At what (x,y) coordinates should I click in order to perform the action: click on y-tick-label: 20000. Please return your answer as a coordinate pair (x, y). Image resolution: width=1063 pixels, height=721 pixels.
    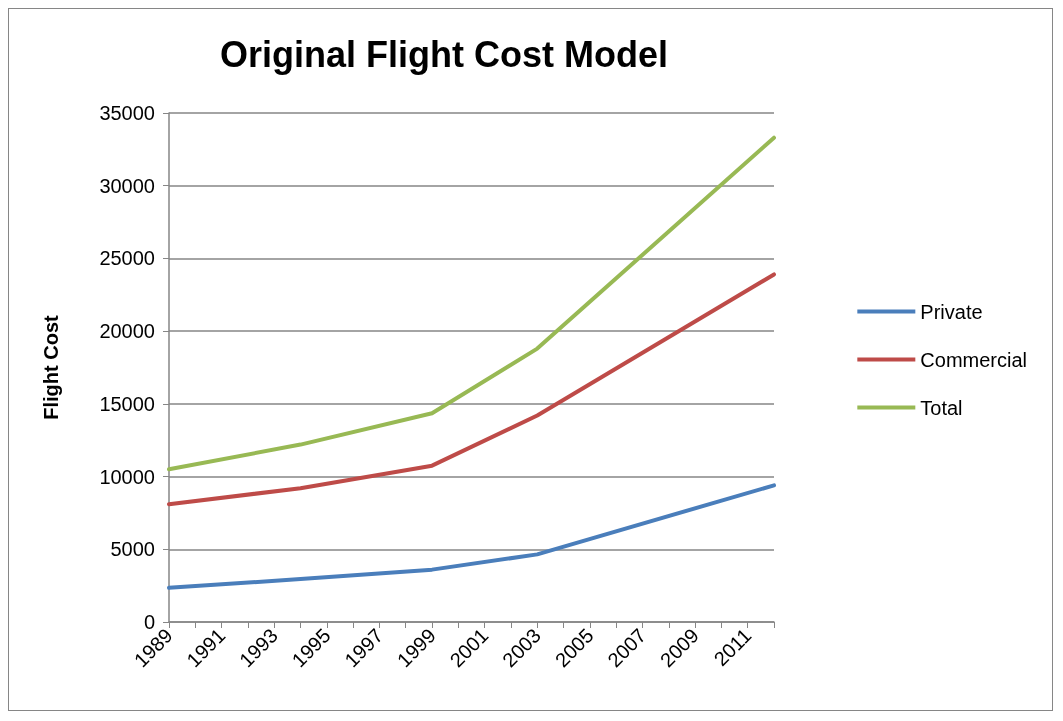
    Looking at the image, I should click on (127, 331).